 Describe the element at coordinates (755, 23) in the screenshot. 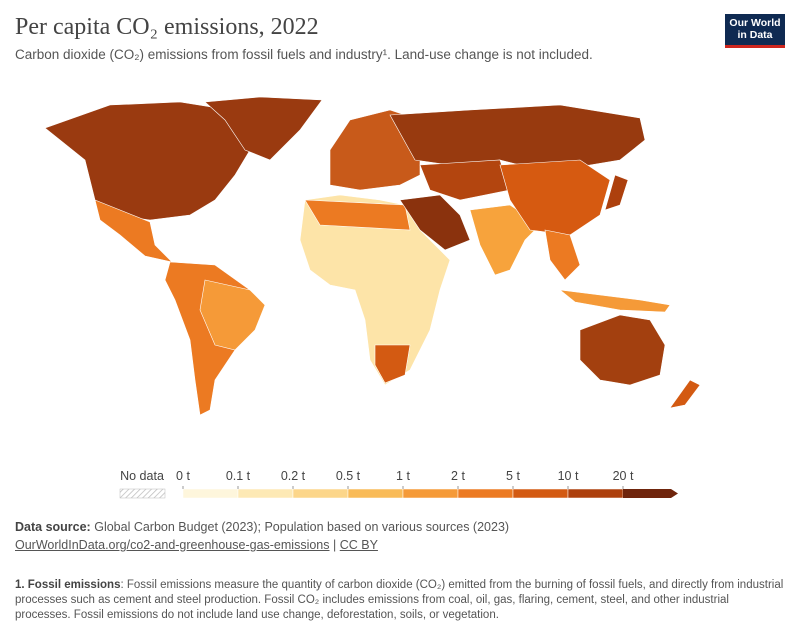

I see `logo-line: Our World` at that location.